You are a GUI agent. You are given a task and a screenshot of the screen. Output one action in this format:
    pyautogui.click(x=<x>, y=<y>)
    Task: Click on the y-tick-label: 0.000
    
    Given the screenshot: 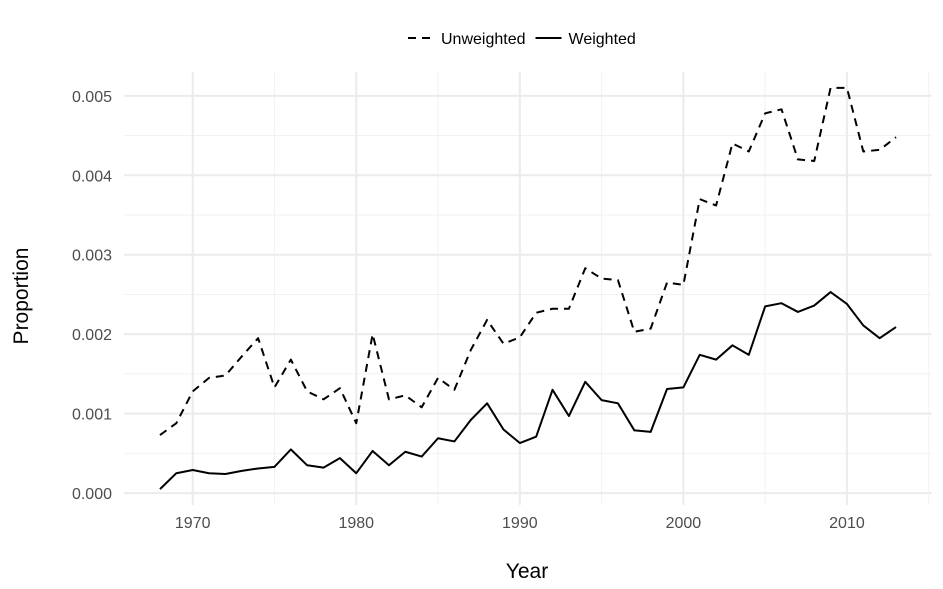 What is the action you would take?
    pyautogui.click(x=92, y=494)
    